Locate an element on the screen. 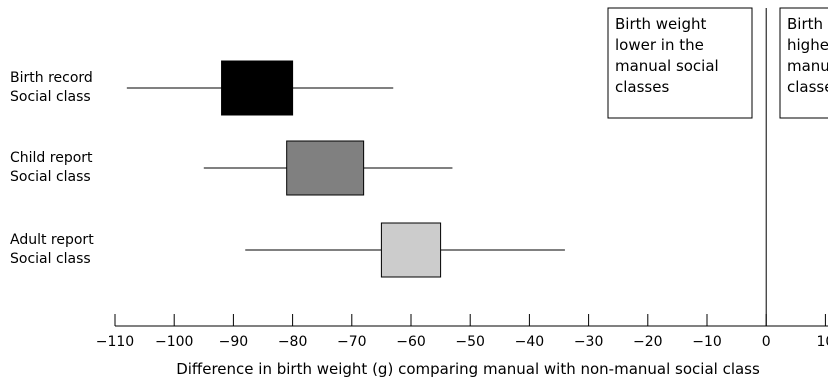 This screenshot has width=828, height=379. x-tick-label: −90 is located at coordinates (234, 342).